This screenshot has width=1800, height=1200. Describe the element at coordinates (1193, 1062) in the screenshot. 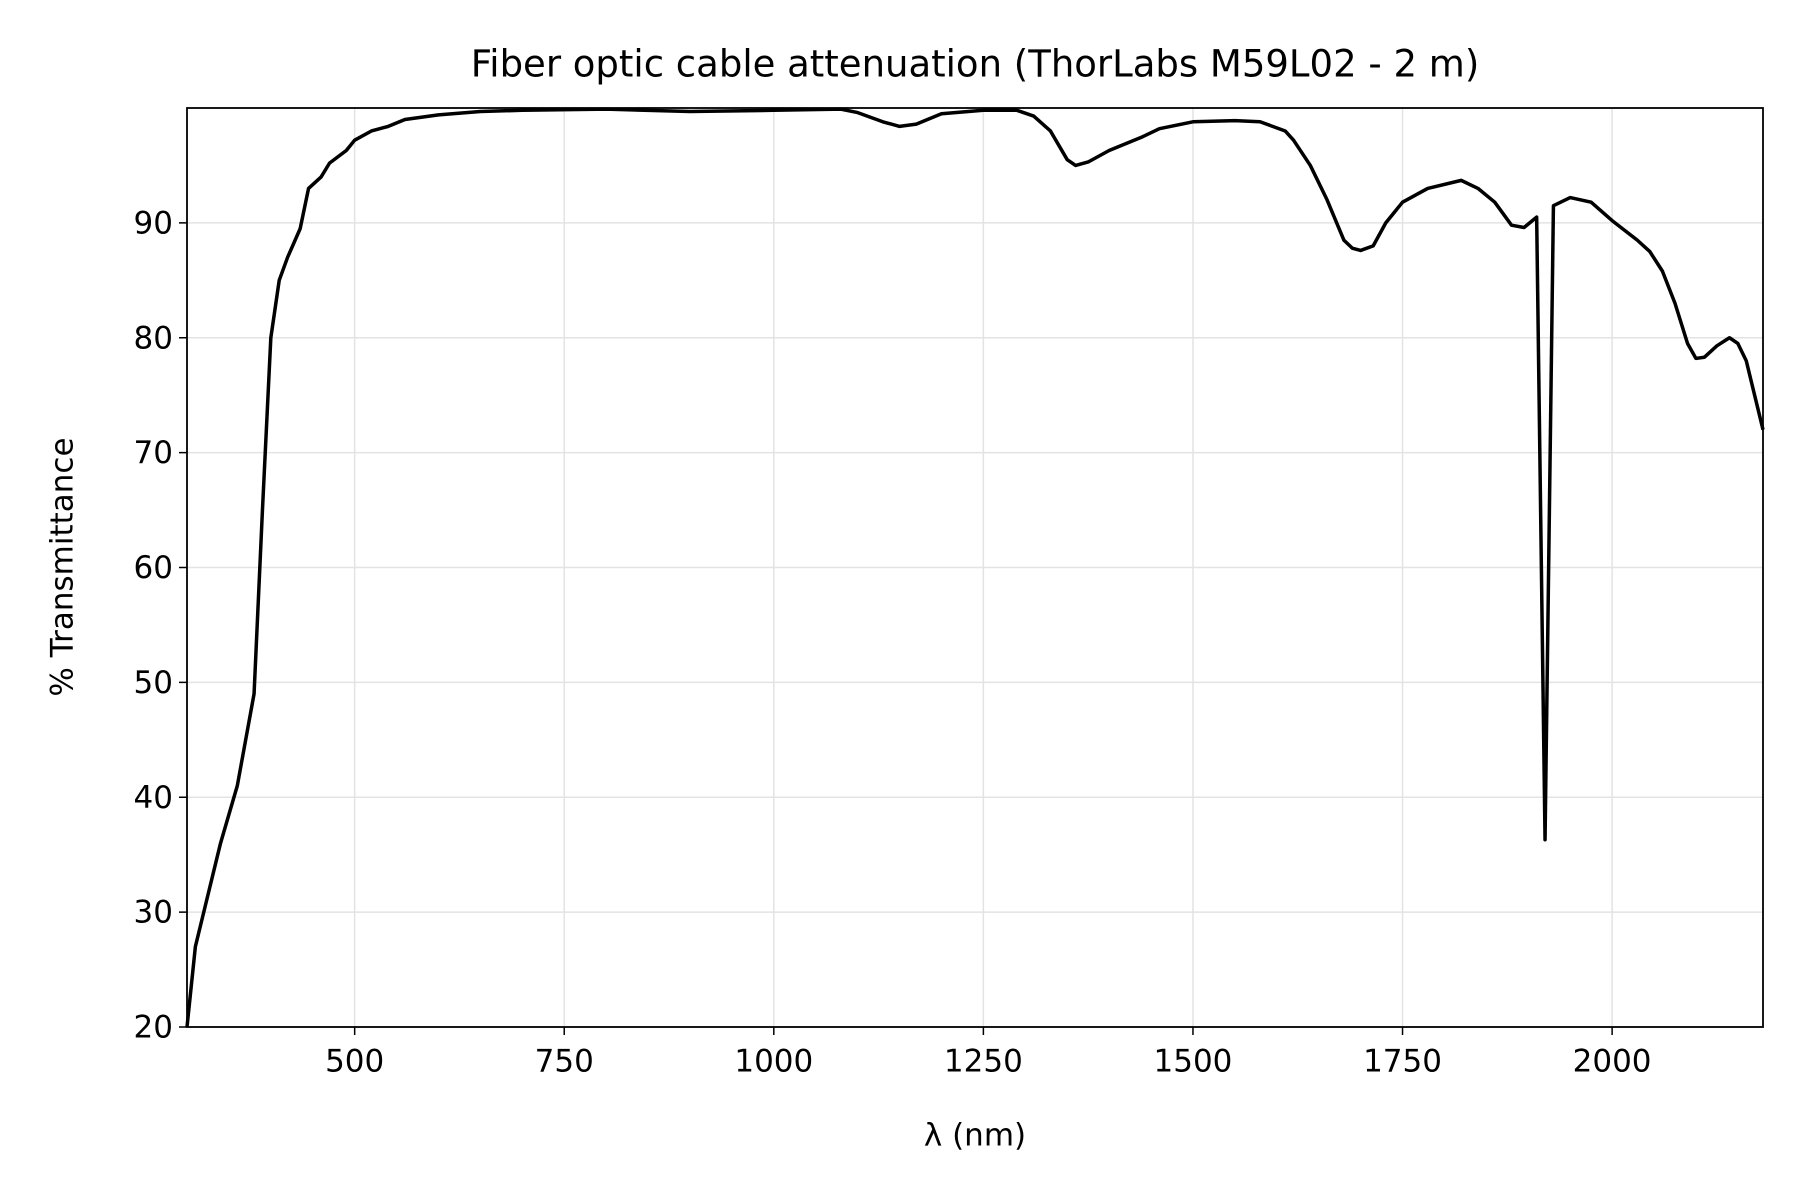

I see `x-tick-label: 1500` at that location.